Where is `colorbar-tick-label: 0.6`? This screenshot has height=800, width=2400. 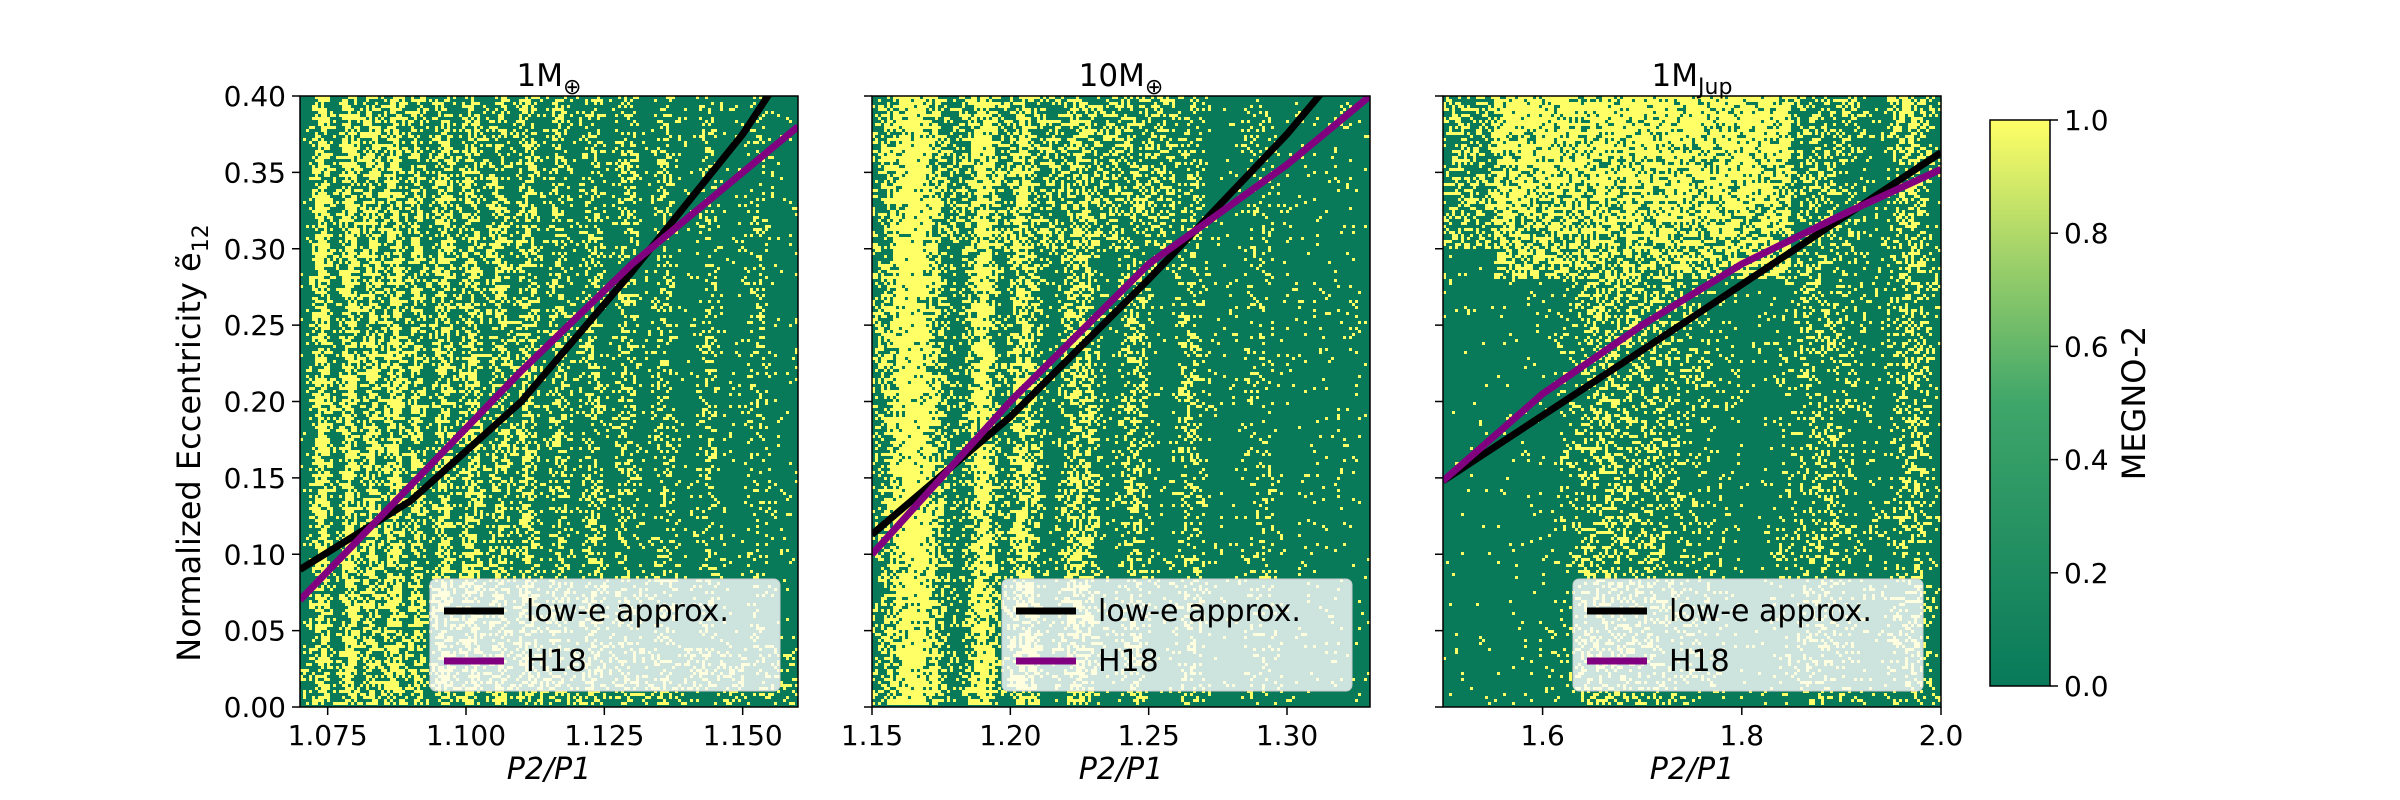
colorbar-tick-label: 0.6 is located at coordinates (2086, 346).